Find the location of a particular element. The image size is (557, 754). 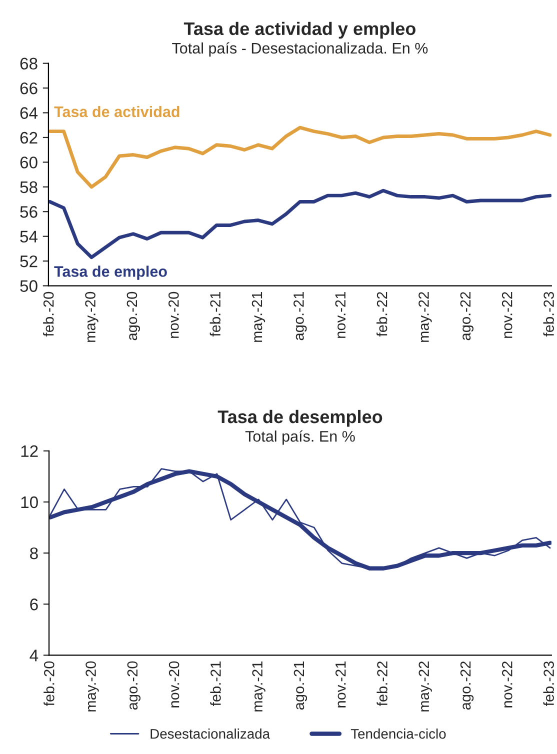

y-tick-label: 4 is located at coordinates (34, 656).